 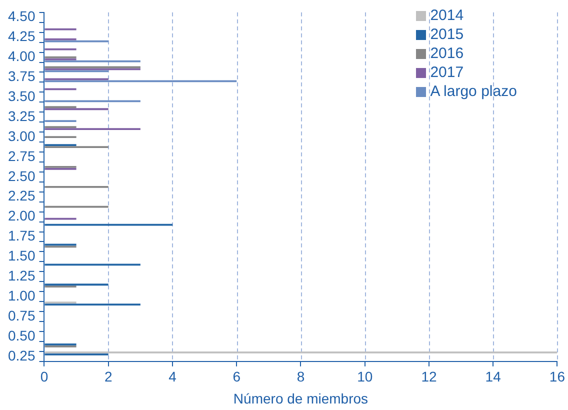 I want to click on x-tick-label: 16, so click(x=557, y=376).